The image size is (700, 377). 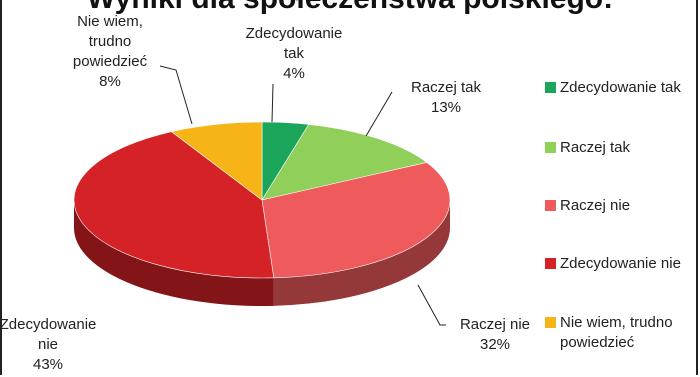 I want to click on data-label-0: Zdecydowanie tak 4%, so click(x=294, y=74).